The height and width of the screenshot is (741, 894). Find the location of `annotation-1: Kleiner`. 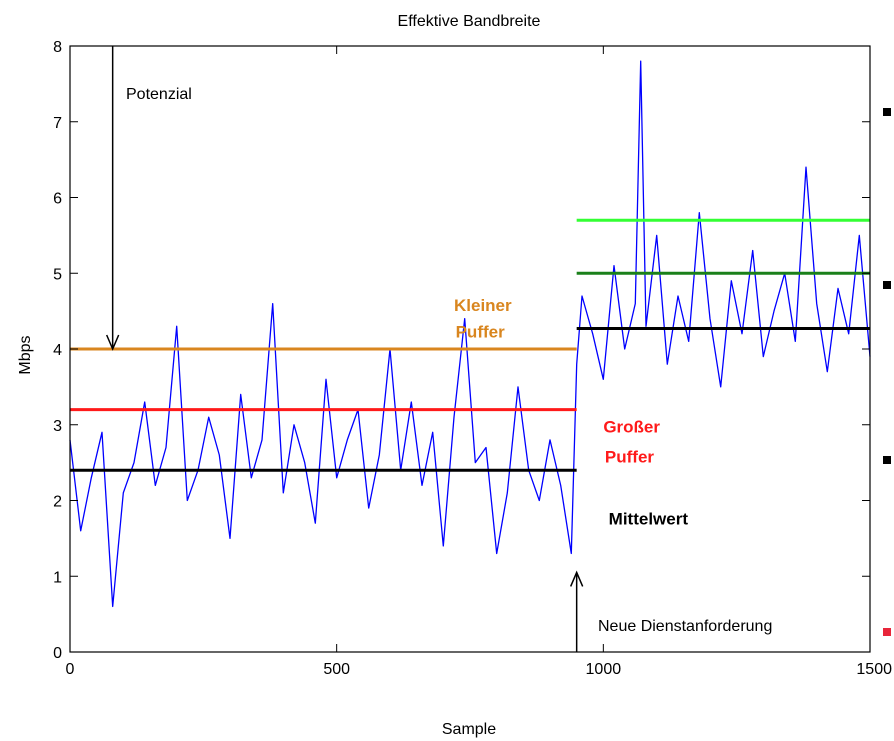

annotation-1: Kleiner is located at coordinates (483, 305).